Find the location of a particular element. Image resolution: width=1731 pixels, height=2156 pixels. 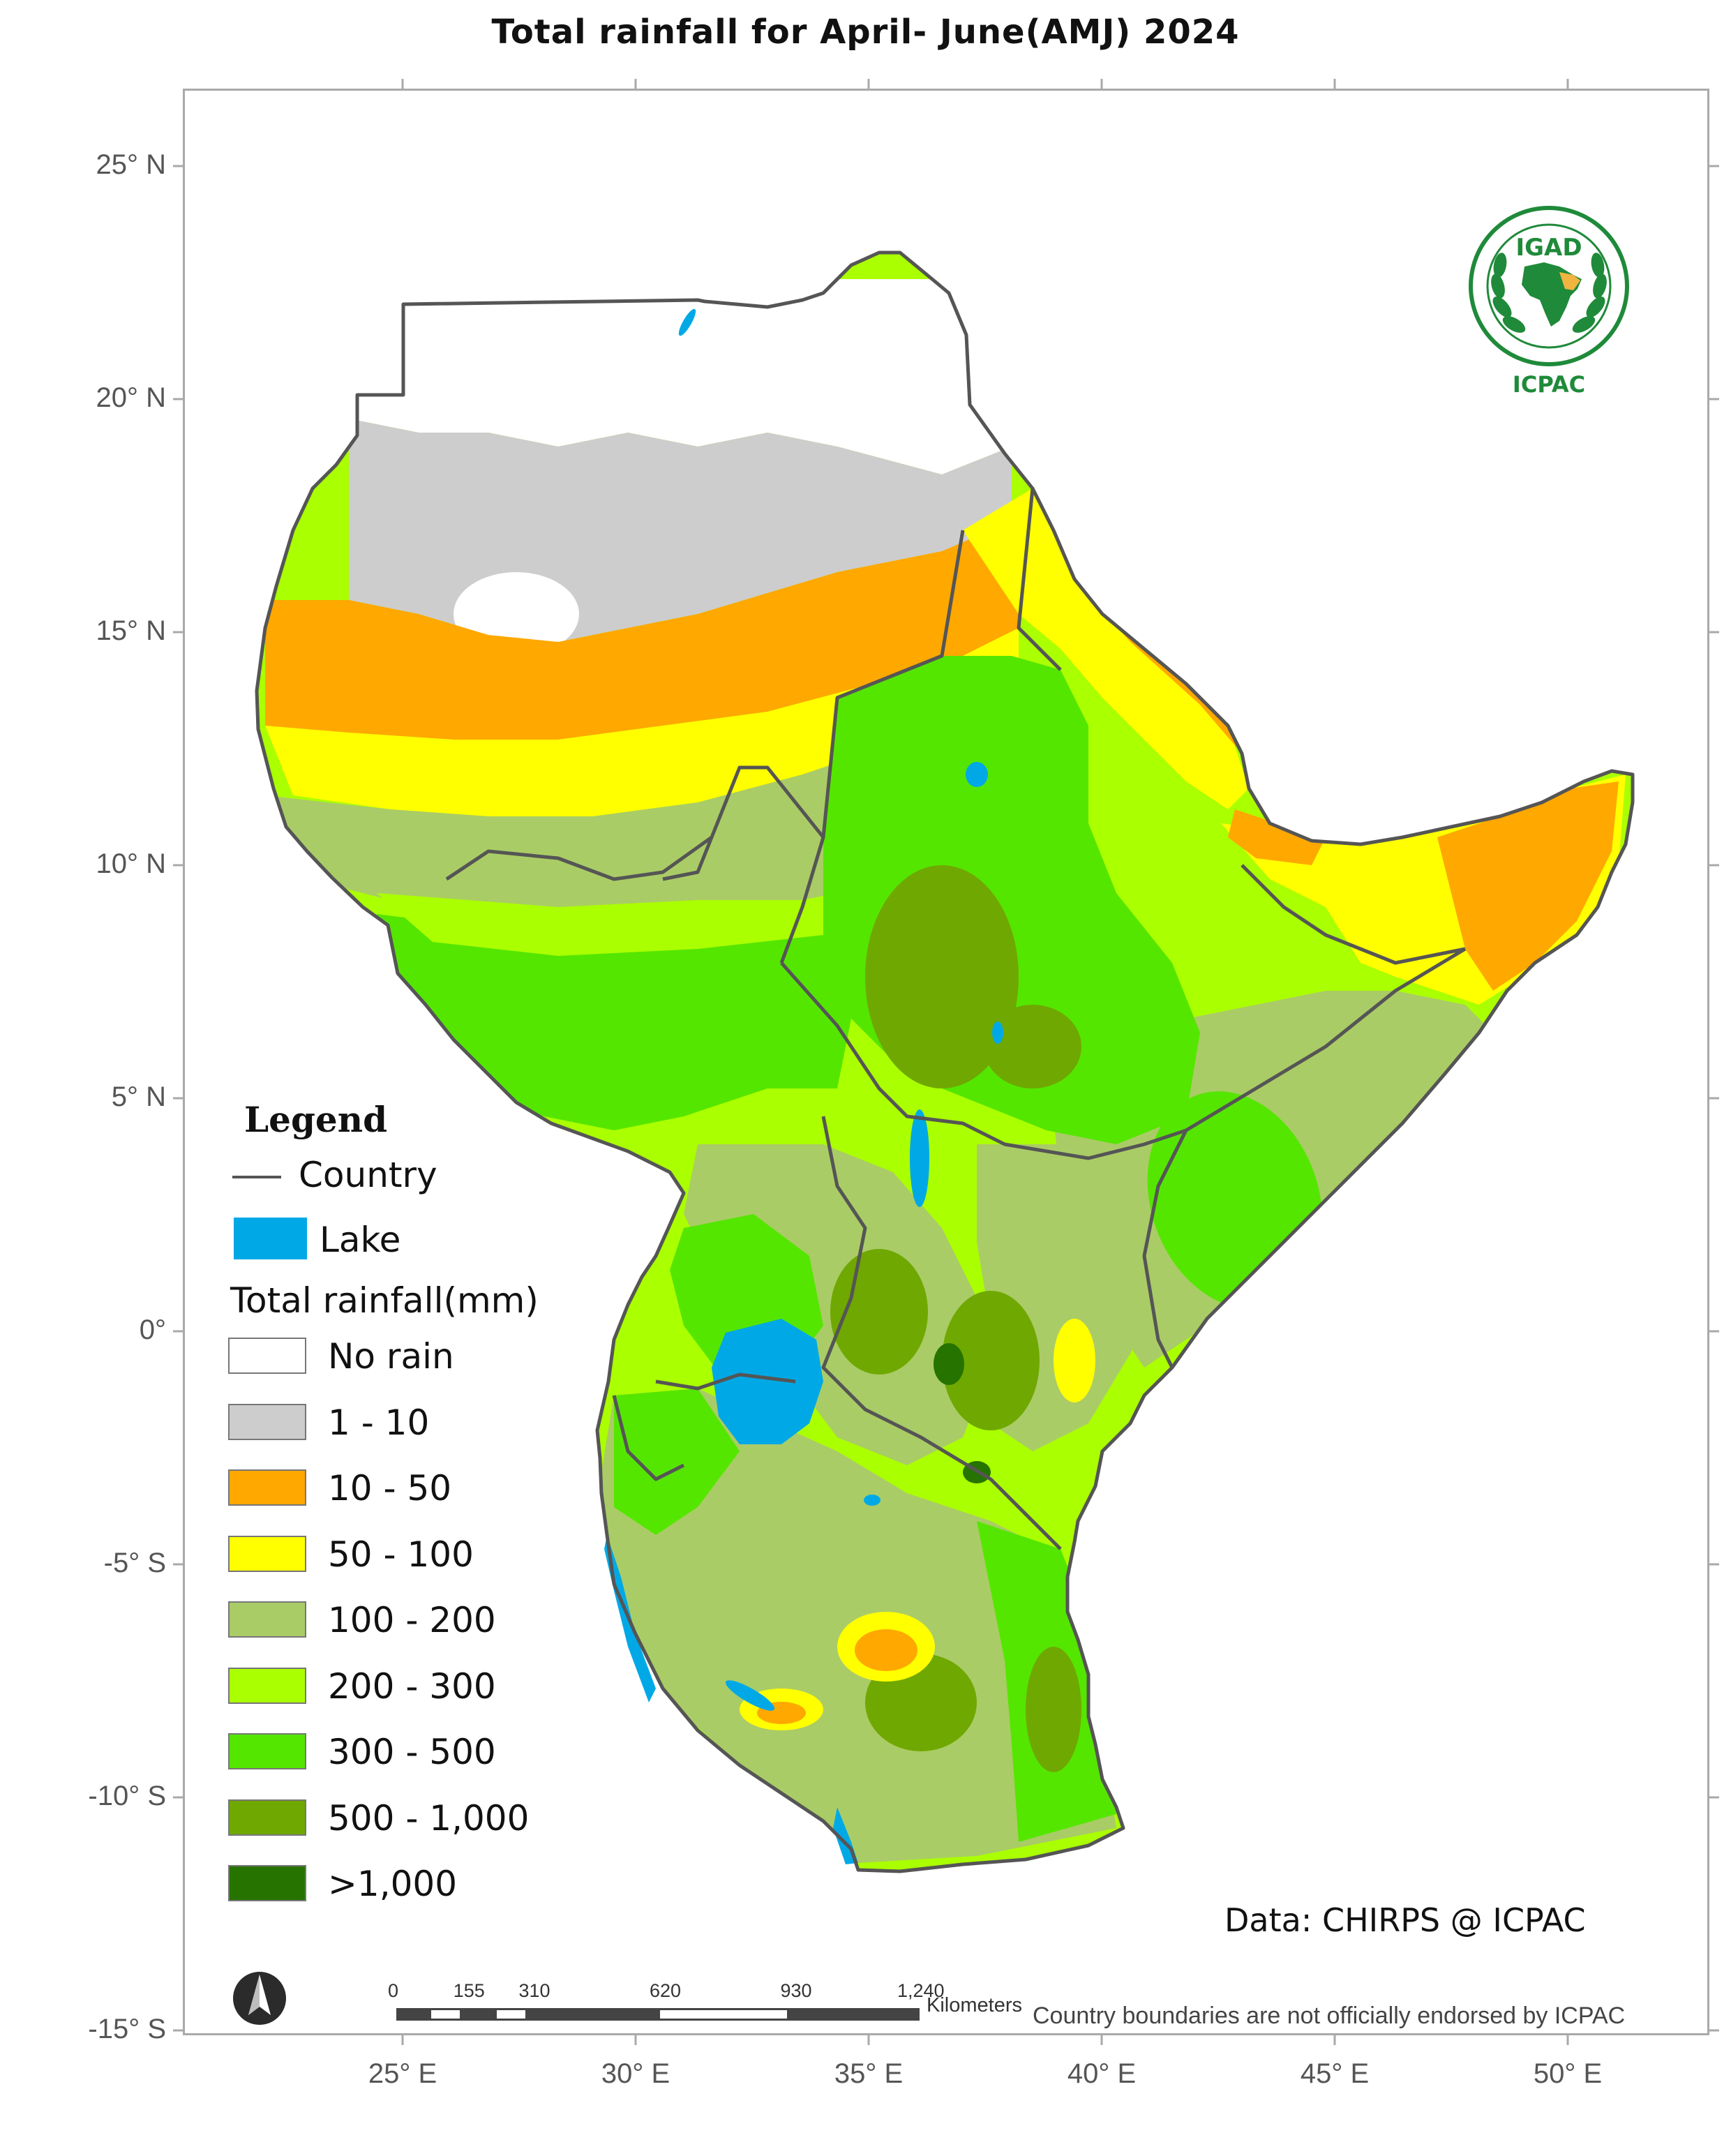

icpac-logo: IGAD ICPAC is located at coordinates (1549, 300).